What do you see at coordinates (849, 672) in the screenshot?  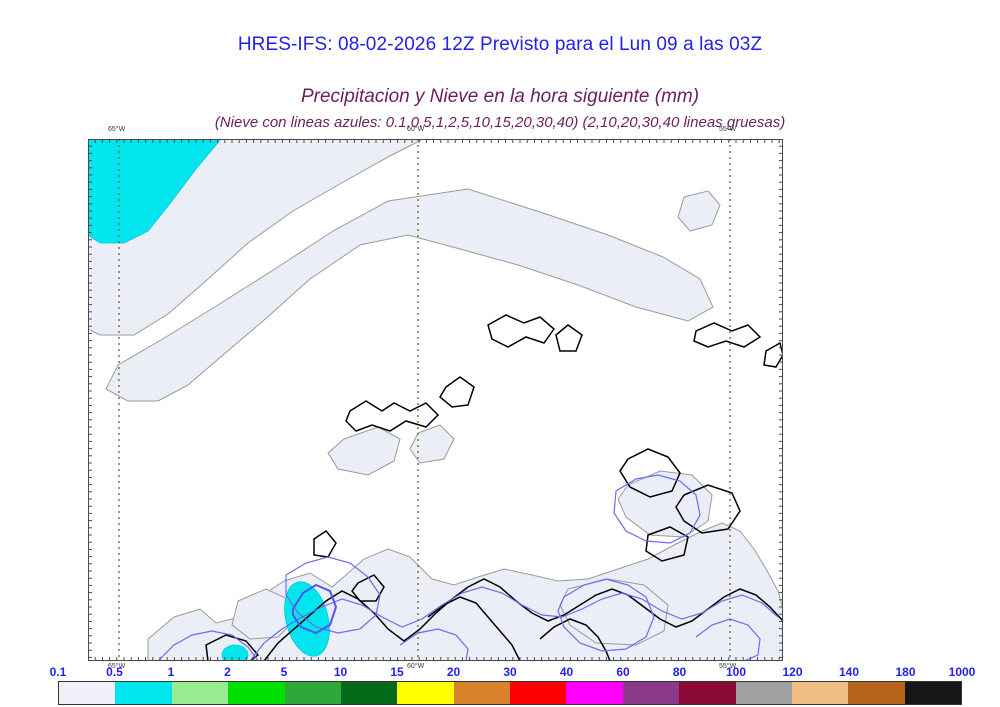 I see `colorbar-tick-140: 140` at bounding box center [849, 672].